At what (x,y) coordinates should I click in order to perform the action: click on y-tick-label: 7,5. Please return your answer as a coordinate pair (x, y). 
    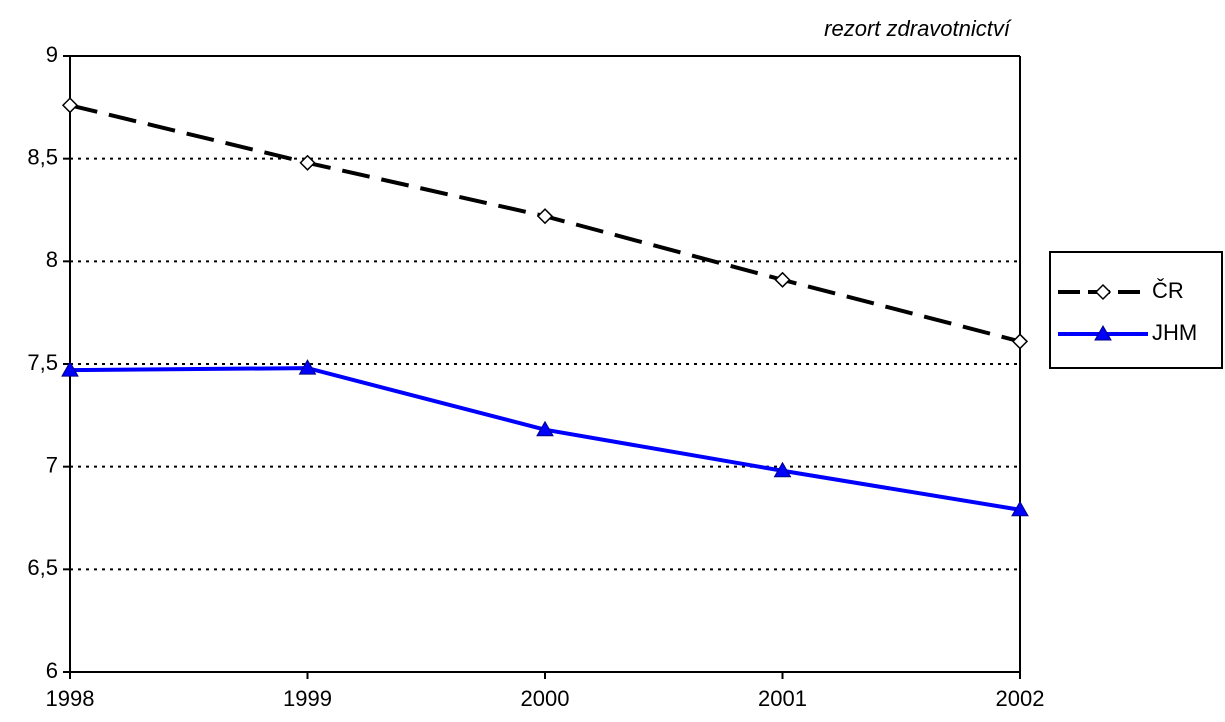
    Looking at the image, I should click on (42, 362).